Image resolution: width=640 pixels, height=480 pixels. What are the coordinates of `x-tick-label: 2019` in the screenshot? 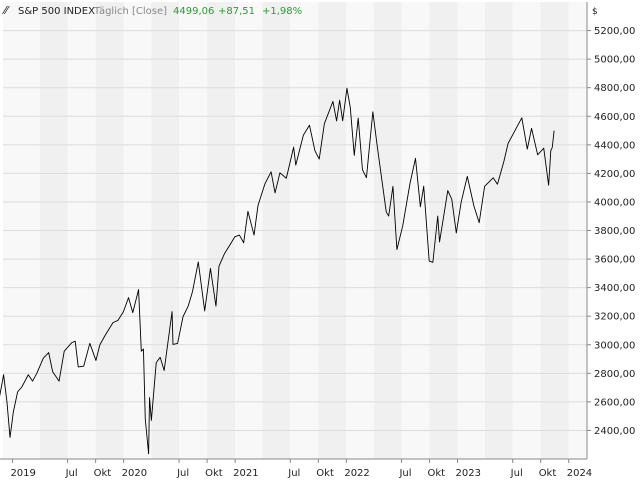 It's located at (22, 473).